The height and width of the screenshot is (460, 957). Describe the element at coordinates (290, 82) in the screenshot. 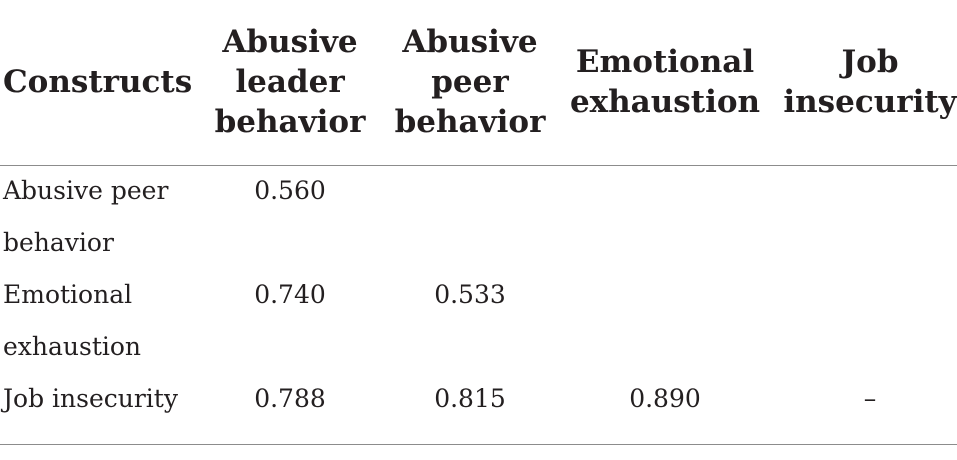

I see `header-abusive-leader-behavior: Abusive leader behavior` at that location.